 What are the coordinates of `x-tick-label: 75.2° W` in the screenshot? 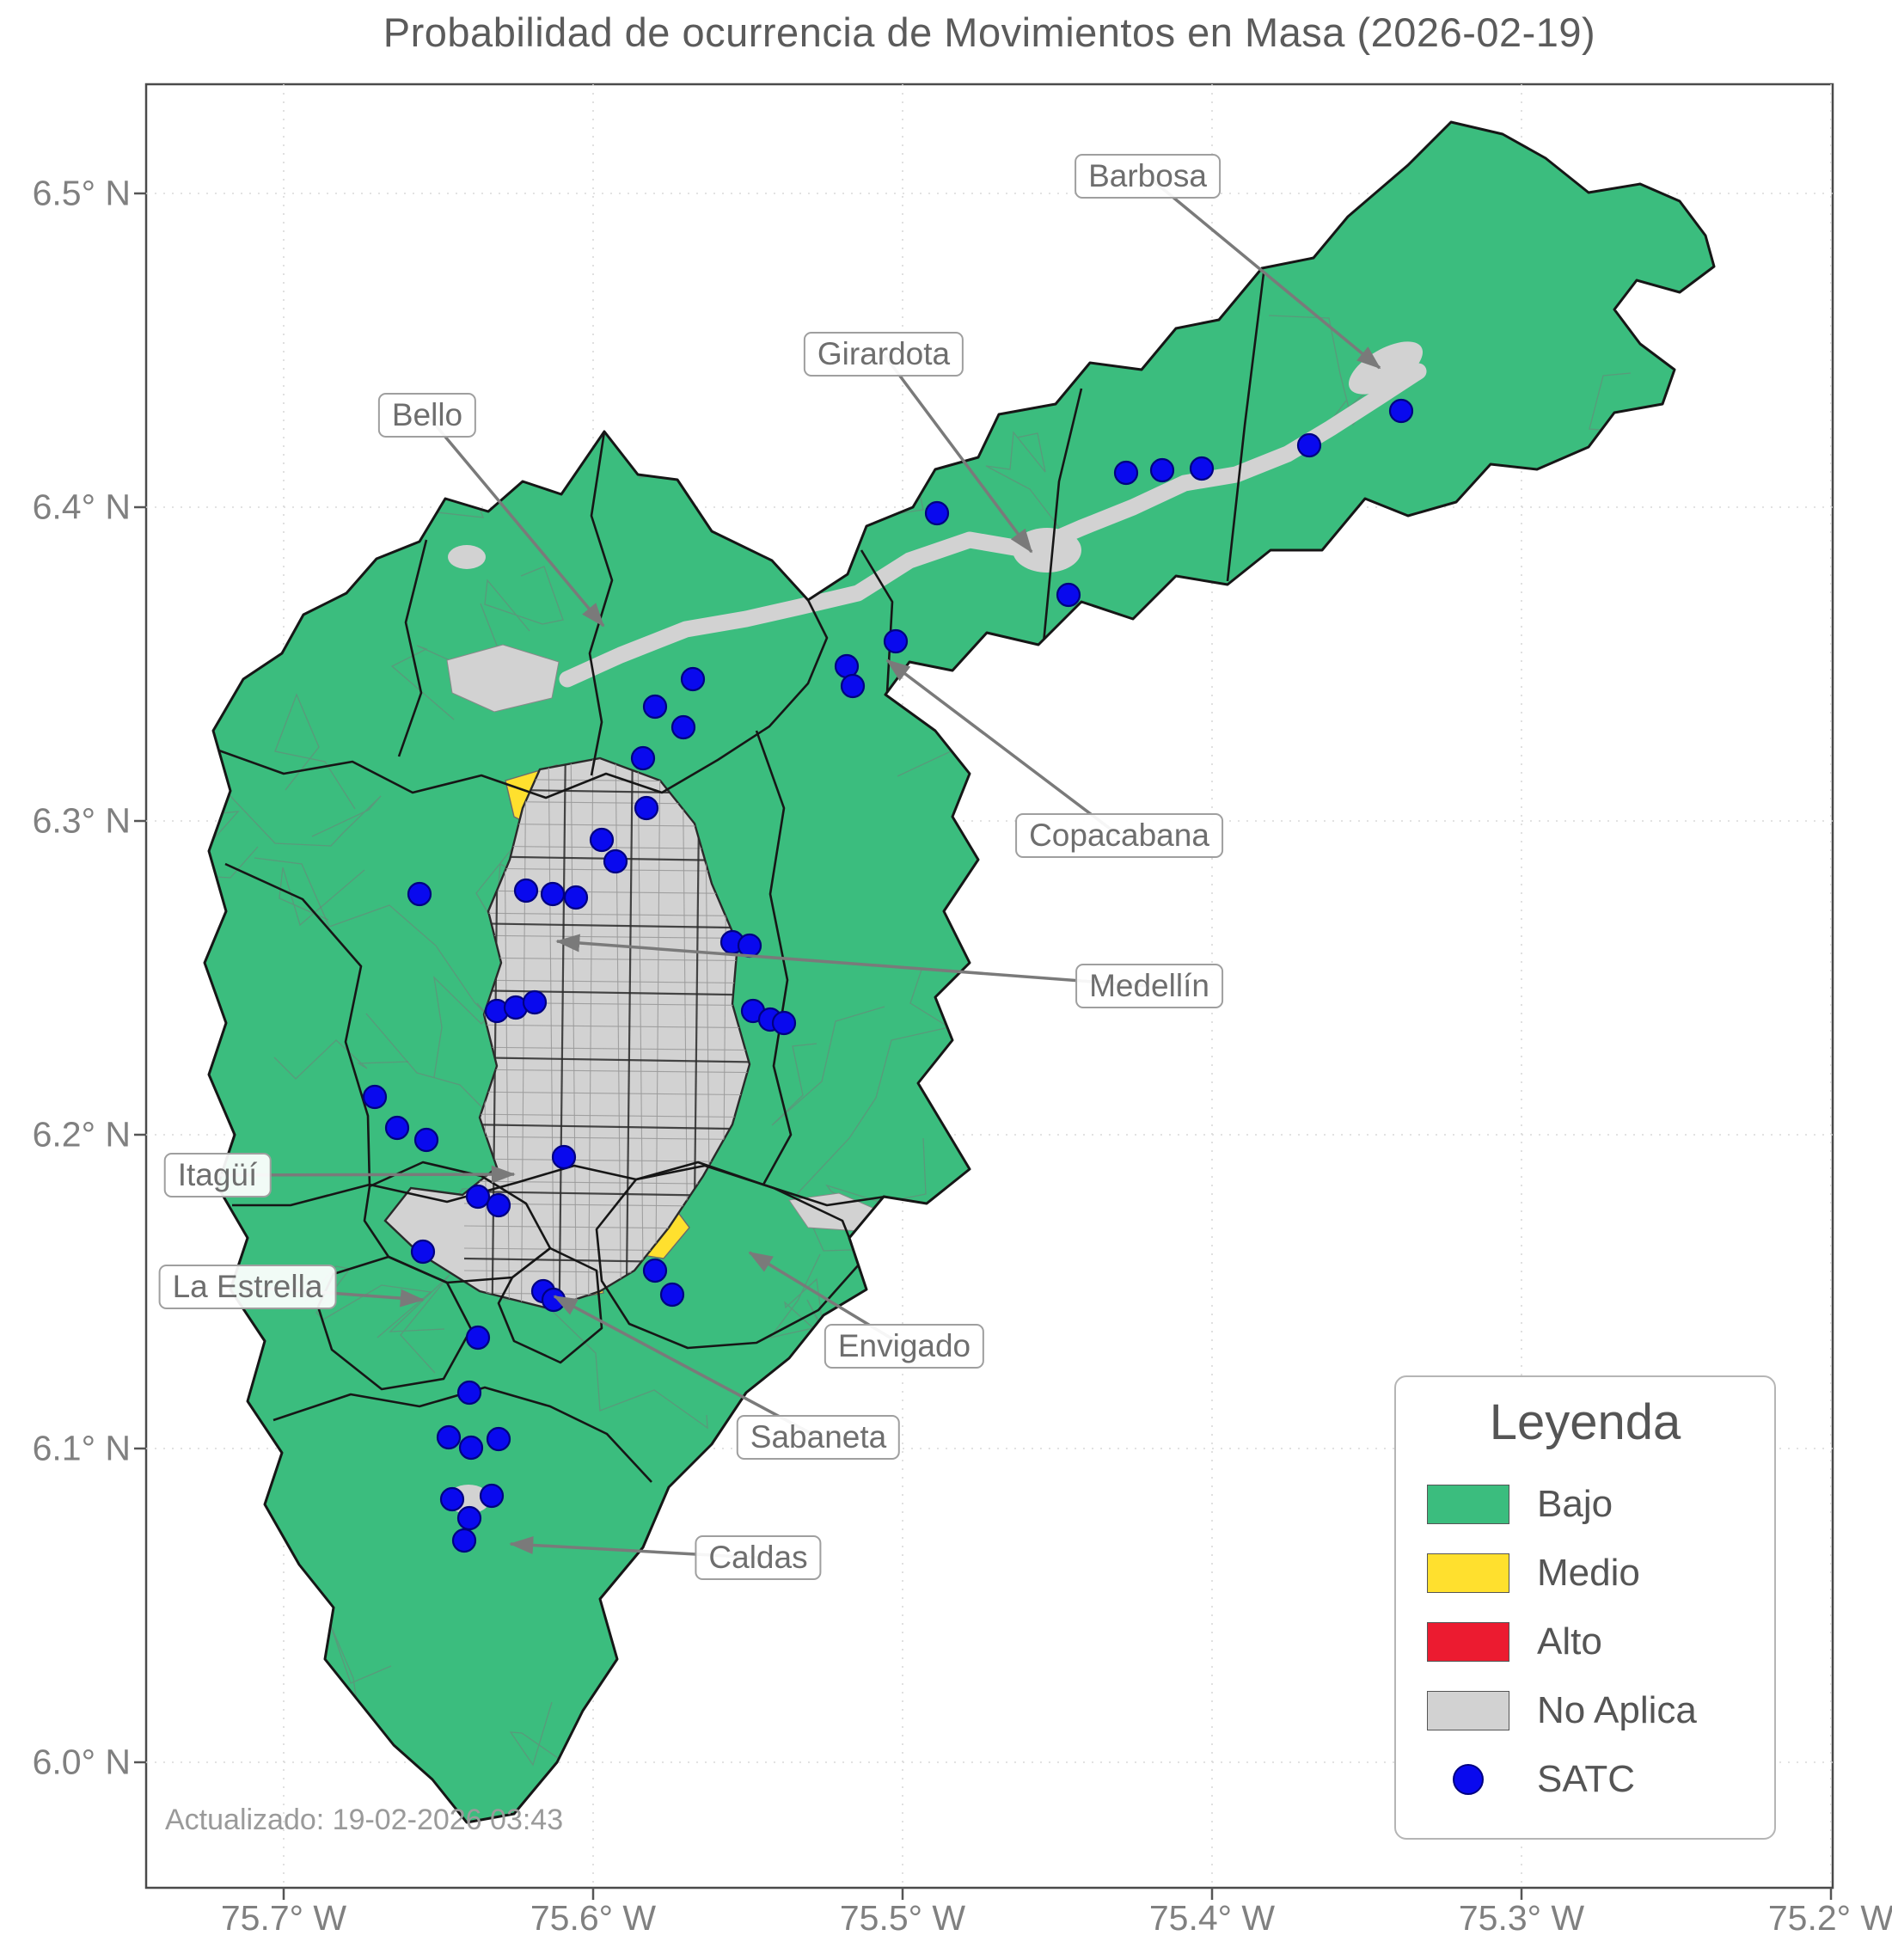 It's located at (1829, 1918).